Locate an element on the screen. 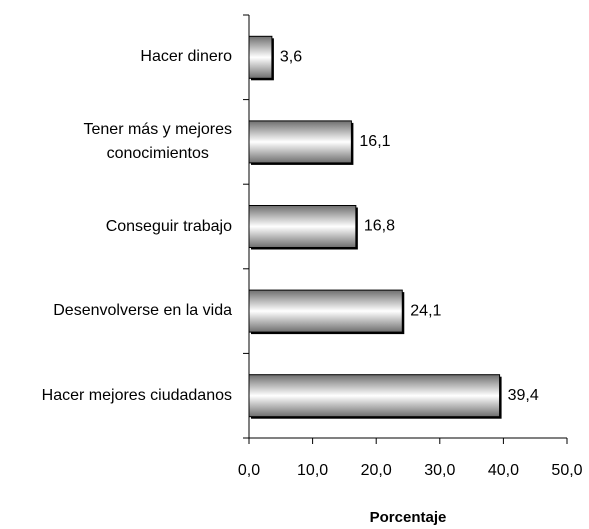 This screenshot has height=529, width=589. y-tick-label: Conseguir trabajo is located at coordinates (168, 226).